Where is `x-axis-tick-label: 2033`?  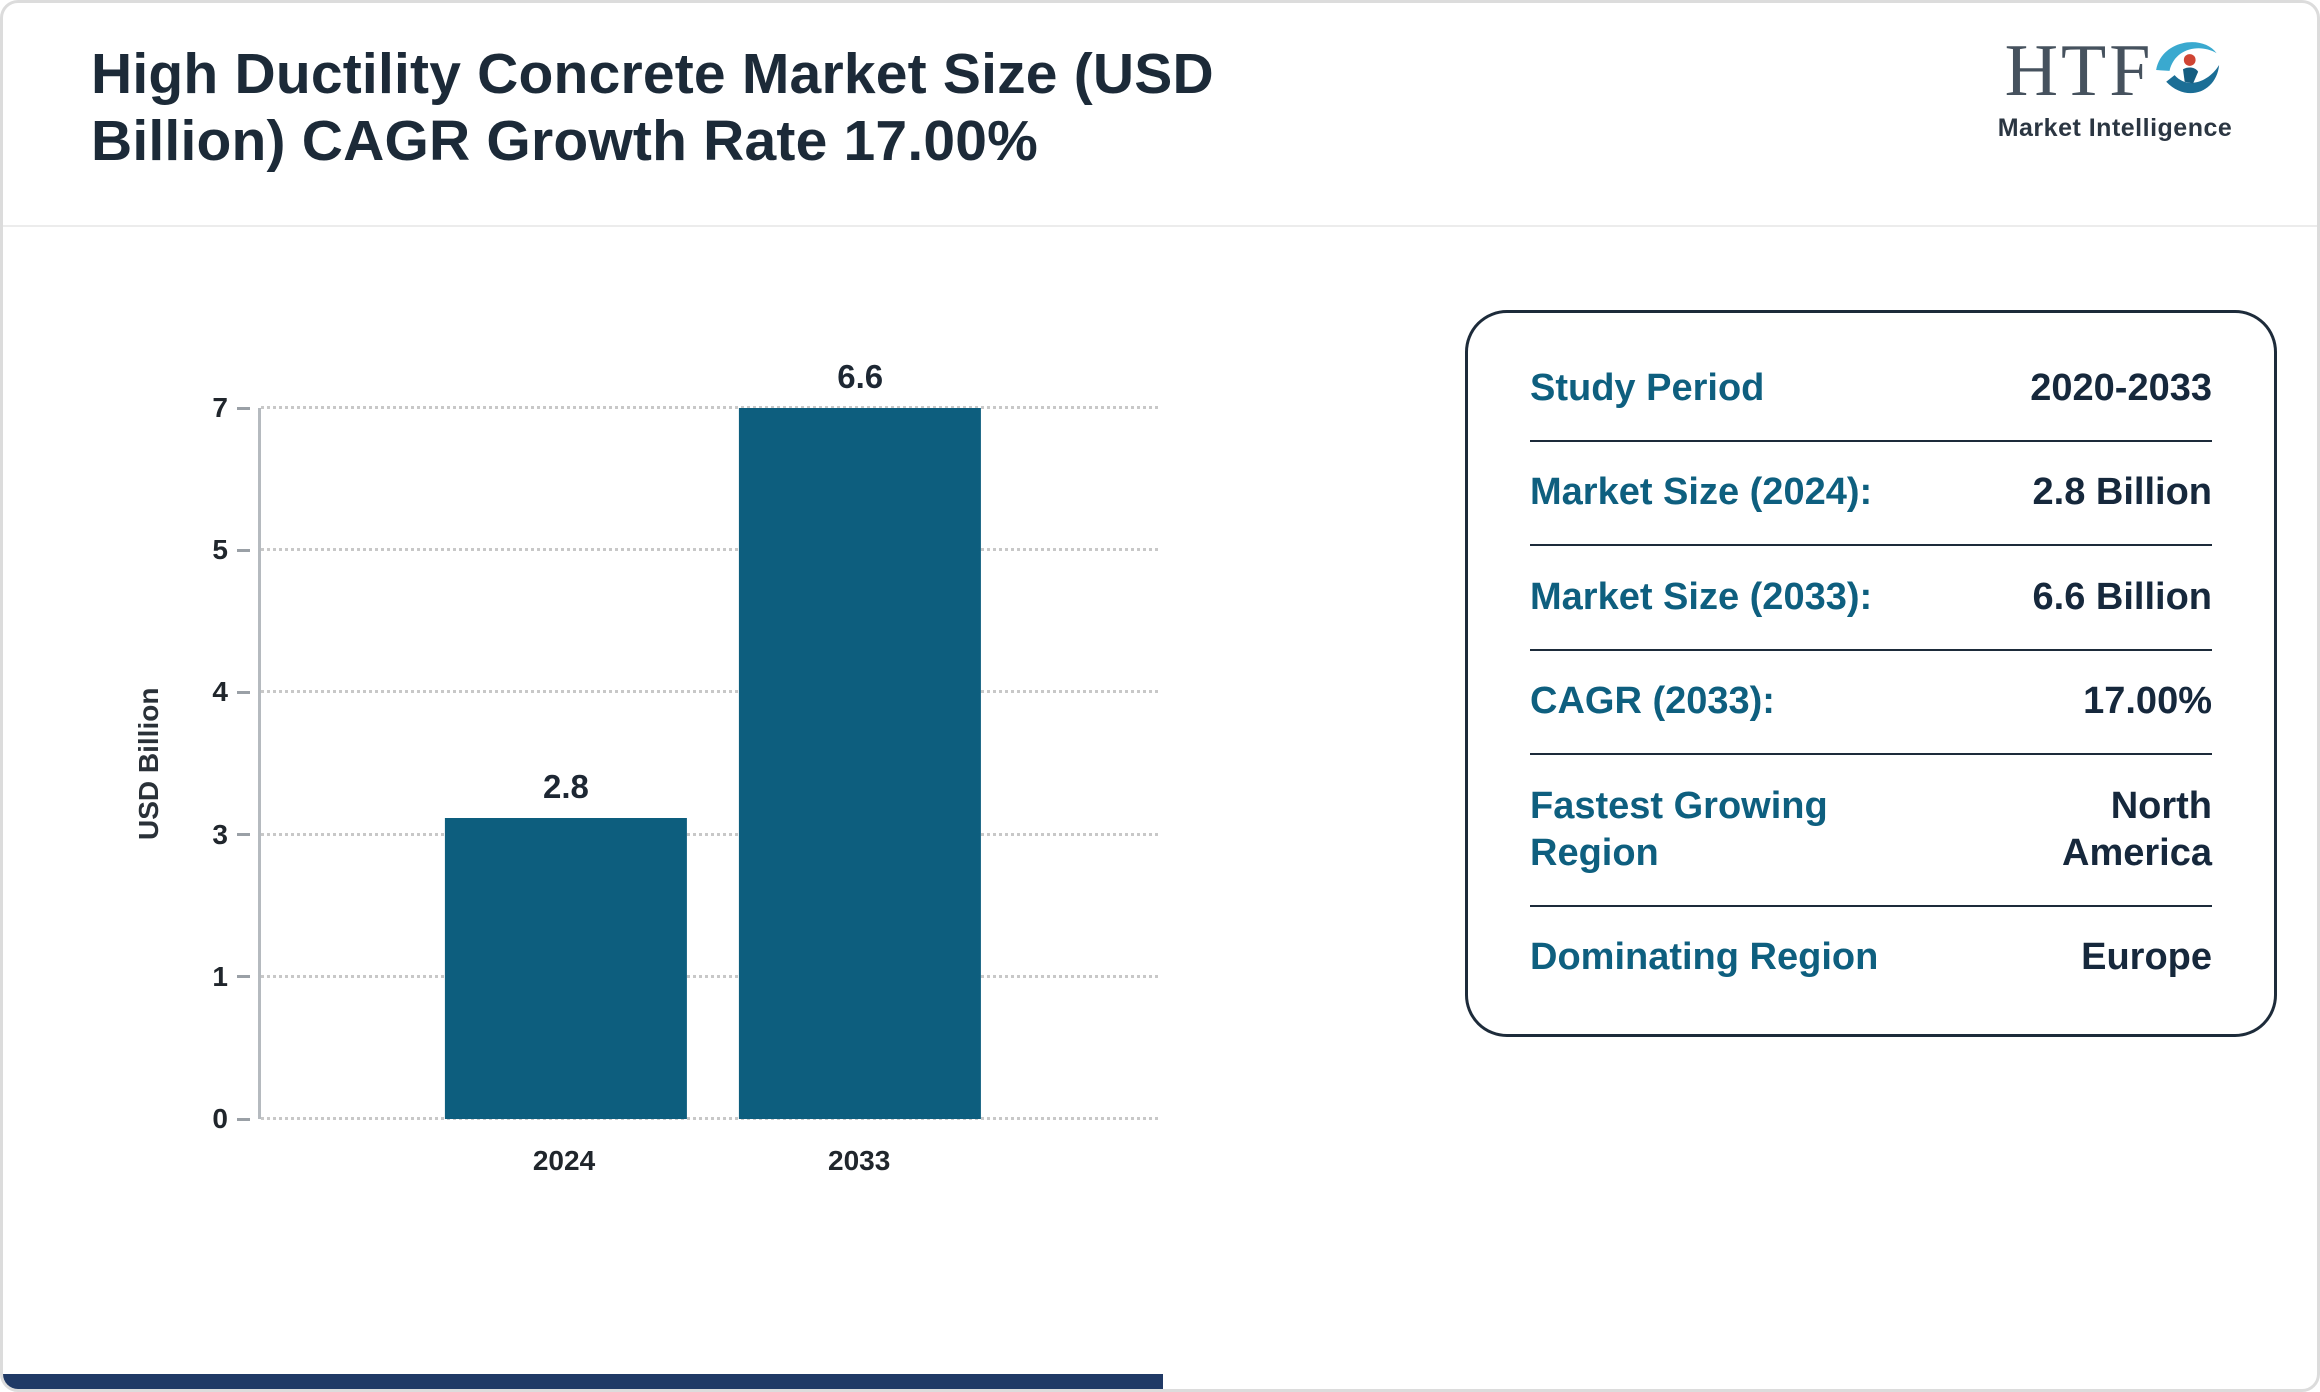 x-axis-tick-label: 2033 is located at coordinates (859, 1160).